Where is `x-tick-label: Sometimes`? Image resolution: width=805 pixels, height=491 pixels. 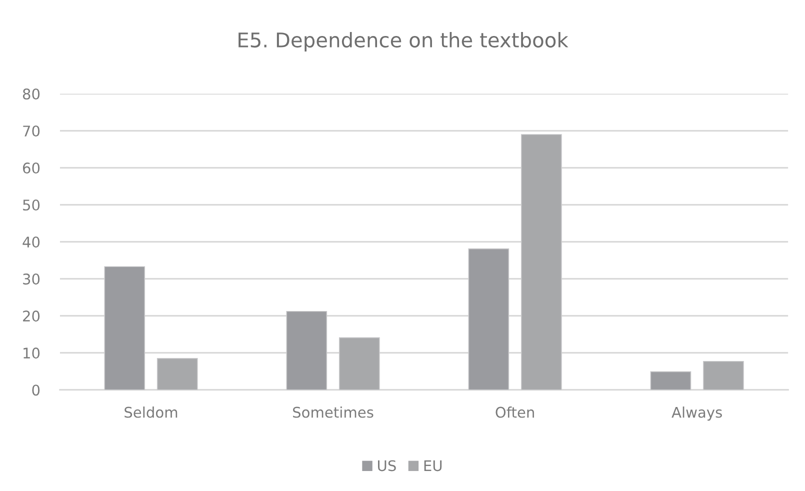
x-tick-label: Sometimes is located at coordinates (333, 412).